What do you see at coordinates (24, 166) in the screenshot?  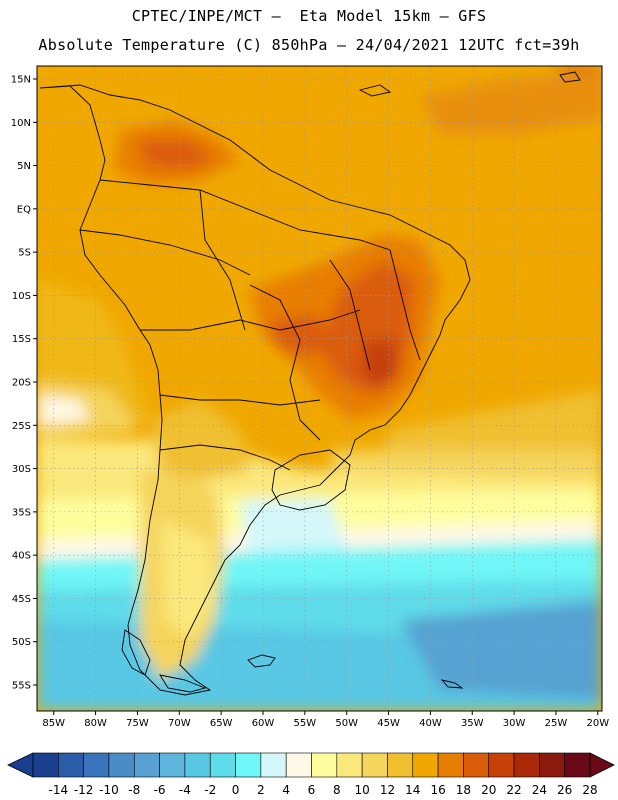 I see `lat-label: 5N` at bounding box center [24, 166].